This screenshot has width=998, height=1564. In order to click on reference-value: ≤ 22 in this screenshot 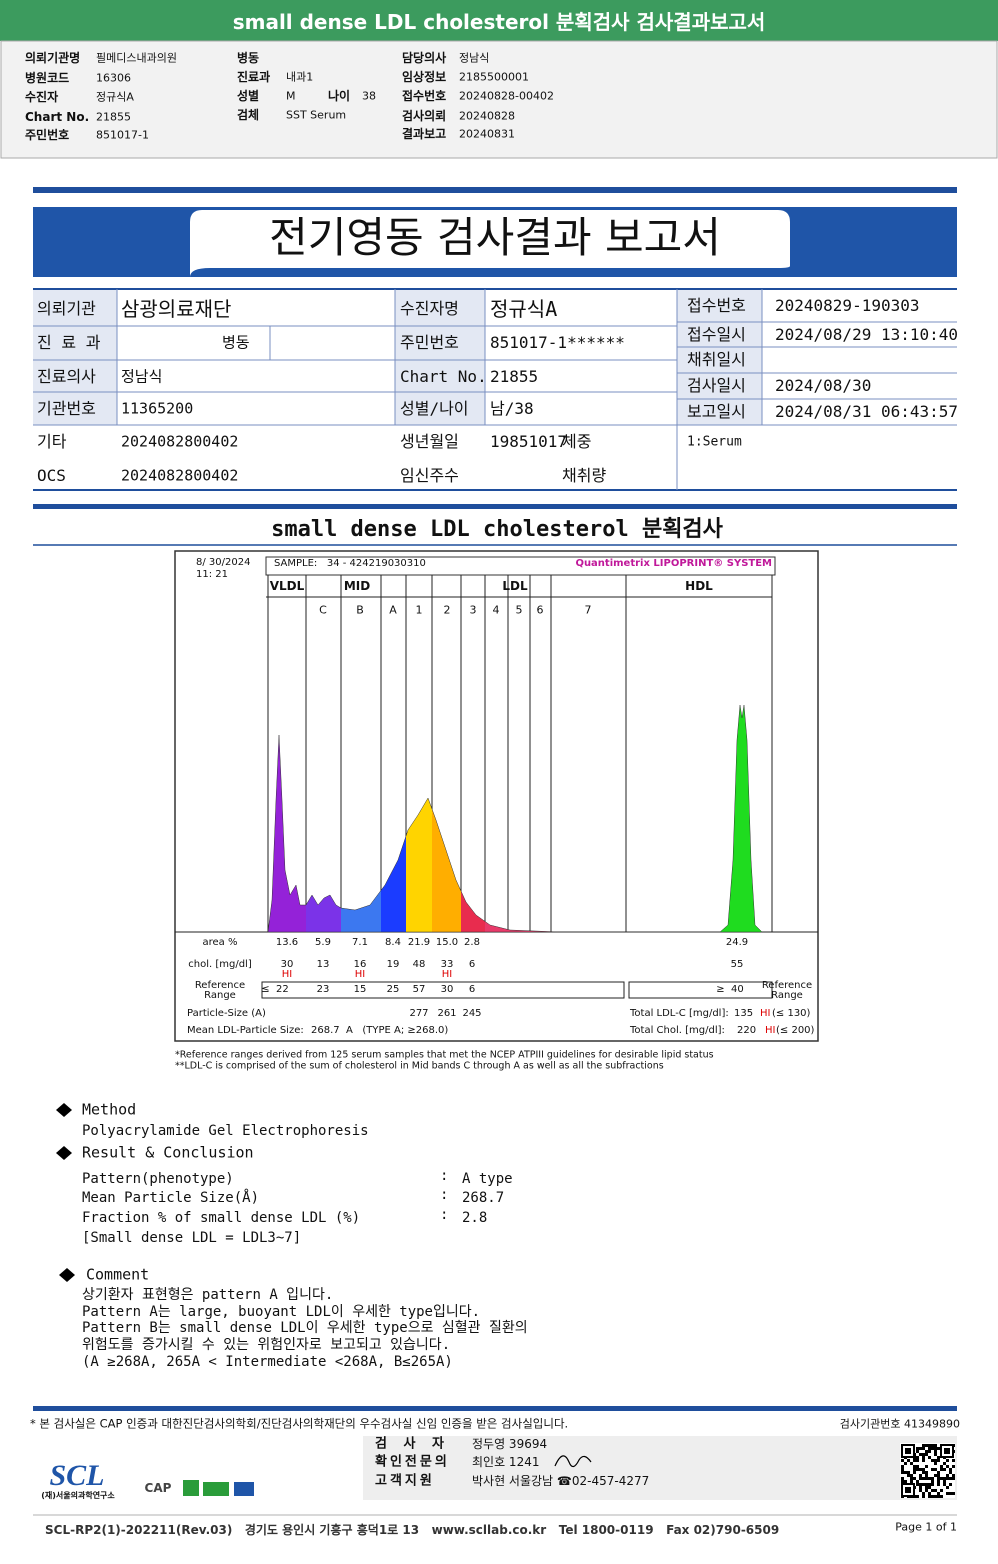, I will do `click(275, 989)`.